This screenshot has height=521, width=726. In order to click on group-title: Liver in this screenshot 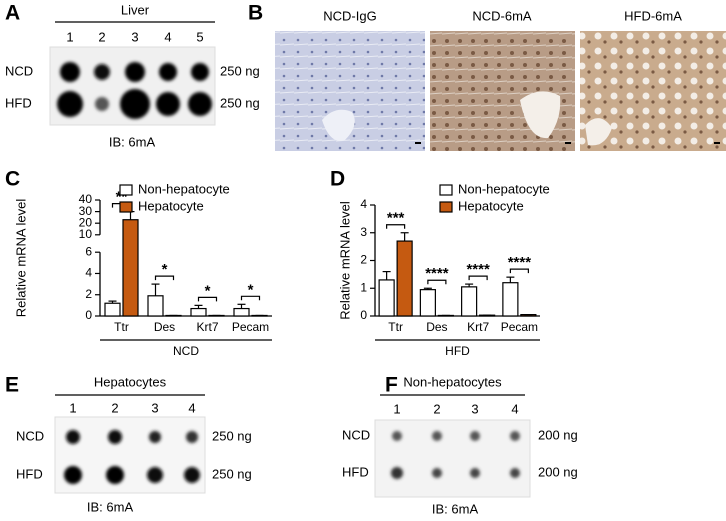, I will do `click(135, 9)`.